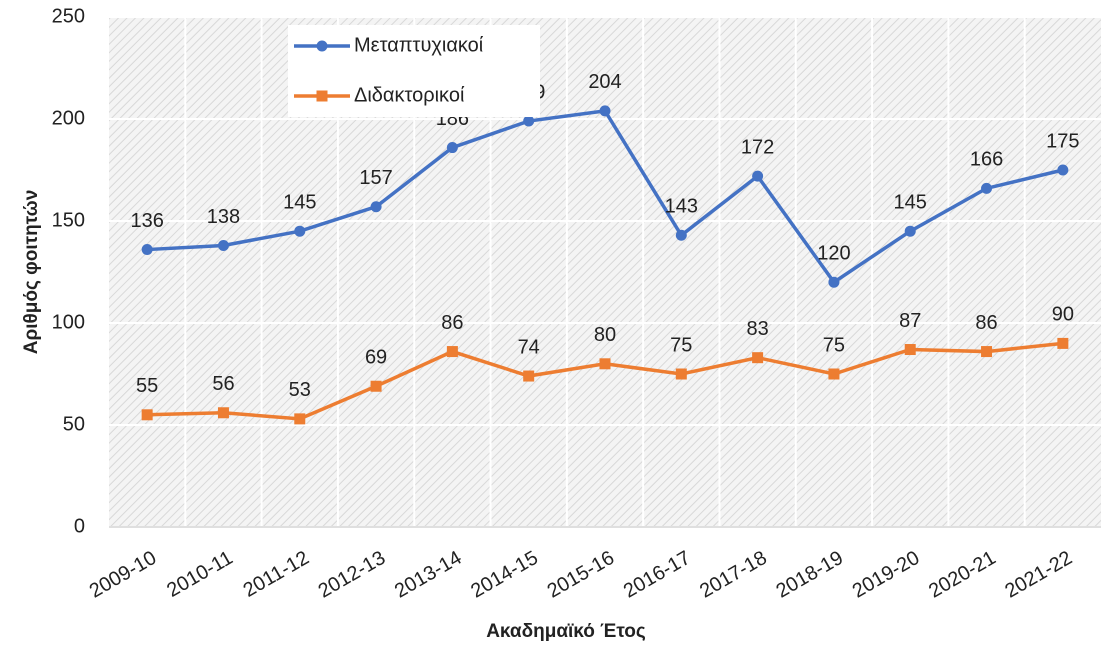 The height and width of the screenshot is (651, 1117). Describe the element at coordinates (809, 575) in the screenshot. I see `x-tick-label: 2018-19` at that location.